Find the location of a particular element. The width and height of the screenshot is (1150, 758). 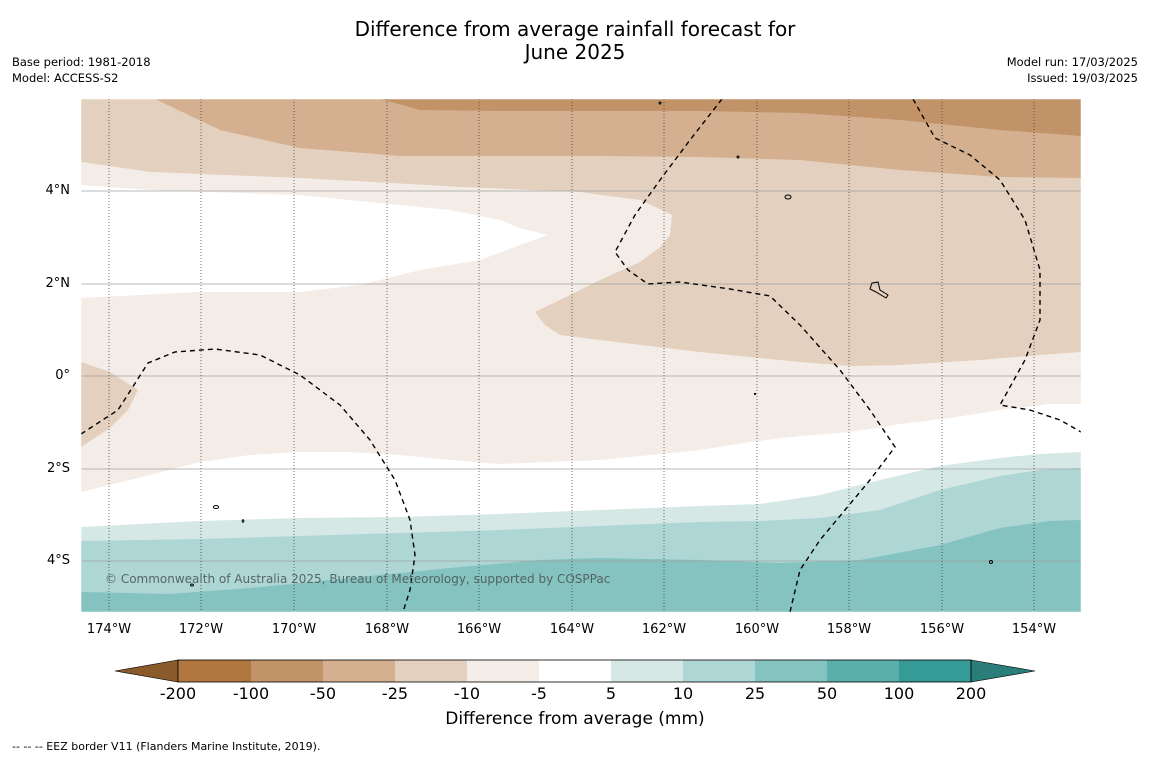

colorbar-outline is located at coordinates (574, 671).